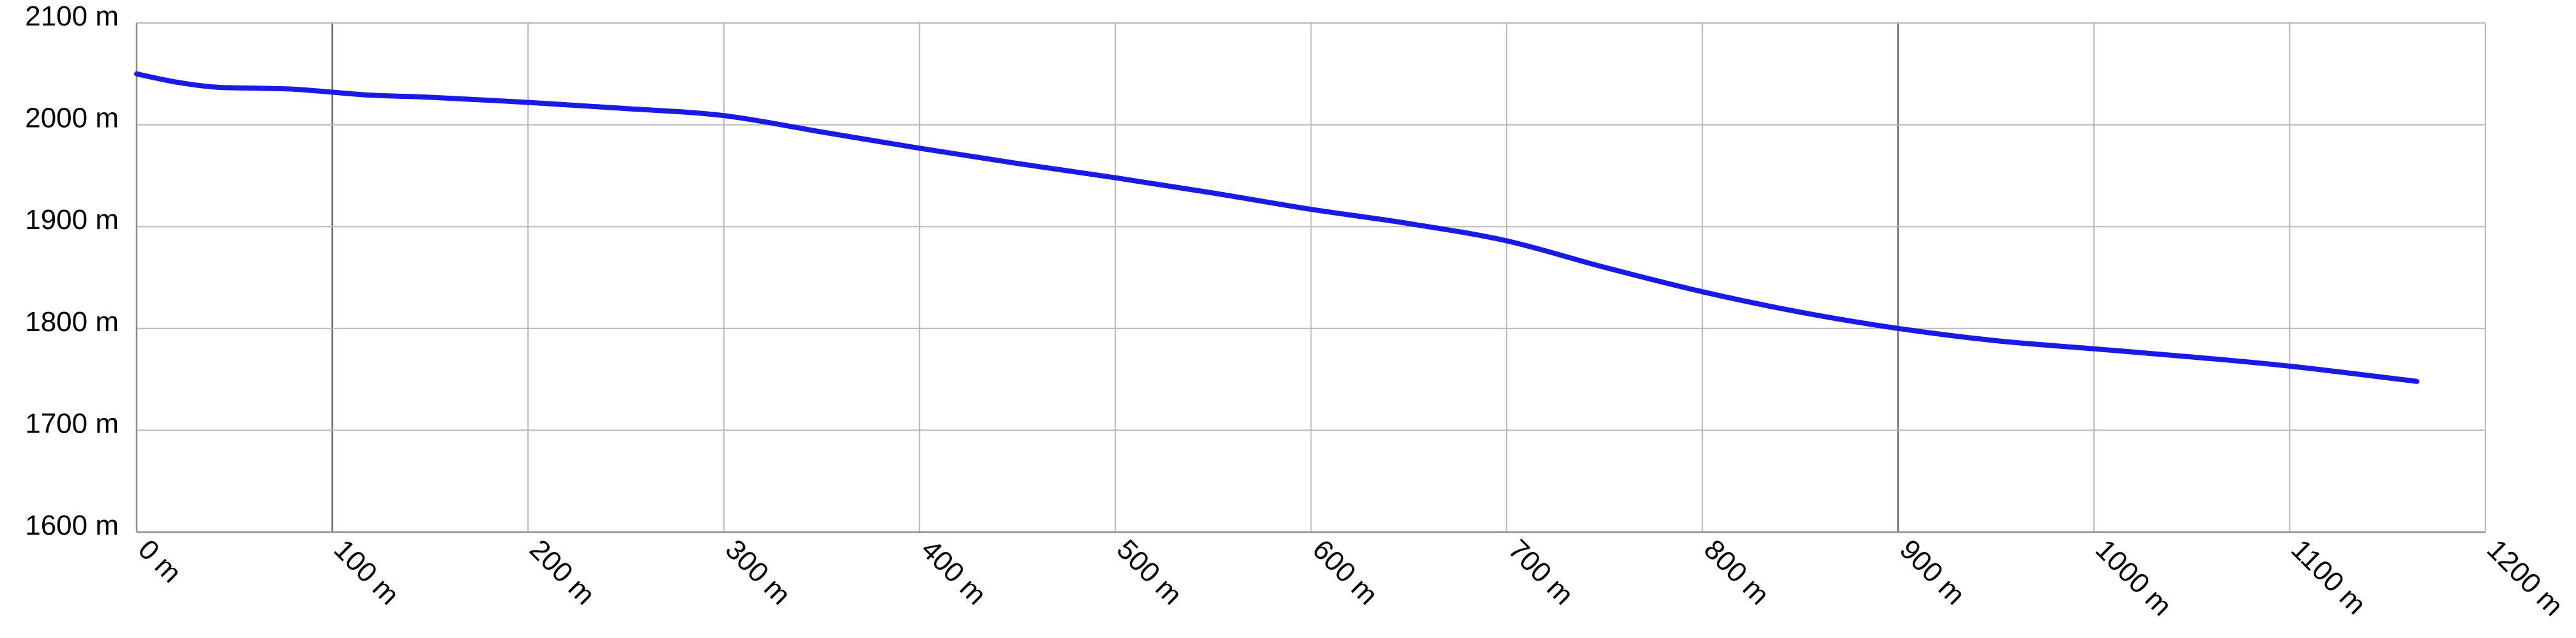 The height and width of the screenshot is (638, 2576). I want to click on x-tick-label: 100 m, so click(366, 572).